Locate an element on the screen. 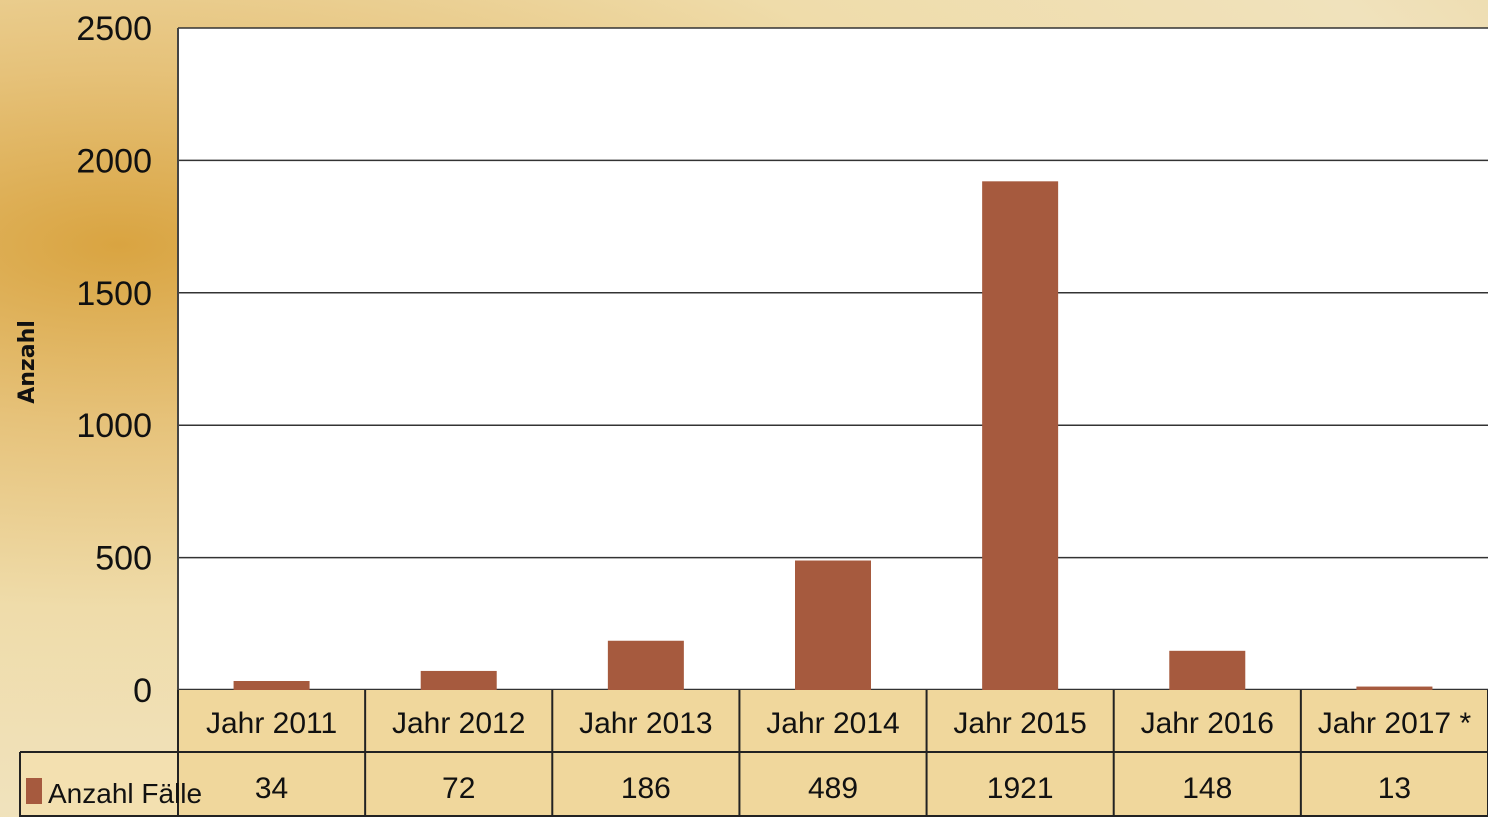 The image size is (1488, 817). x-category-label: Jahr 2017 * is located at coordinates (1395, 723).